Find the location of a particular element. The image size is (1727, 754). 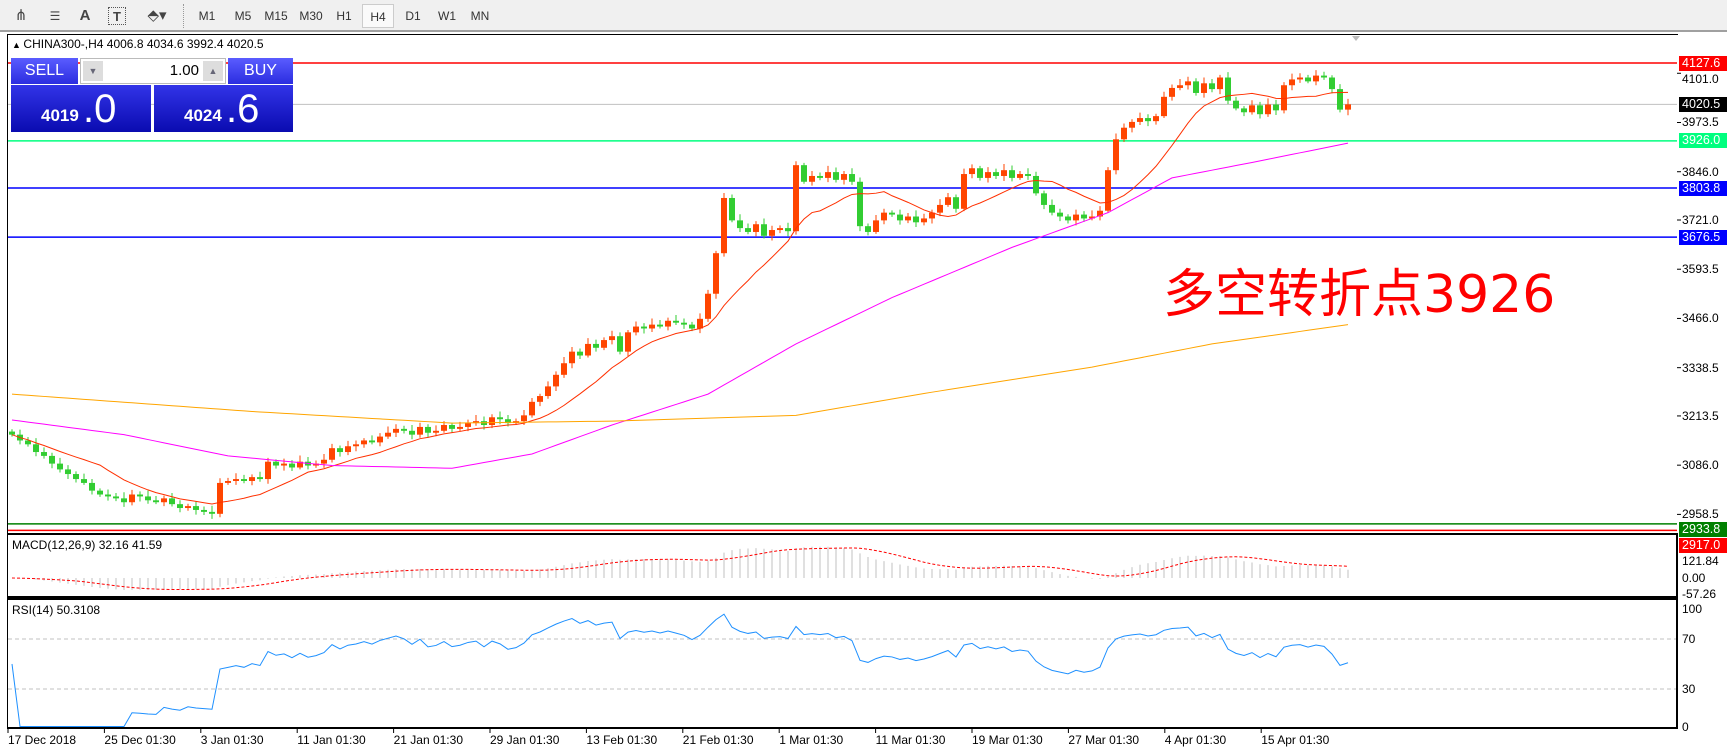

collapse-triangle-icon: ▲ is located at coordinates (18, 45).